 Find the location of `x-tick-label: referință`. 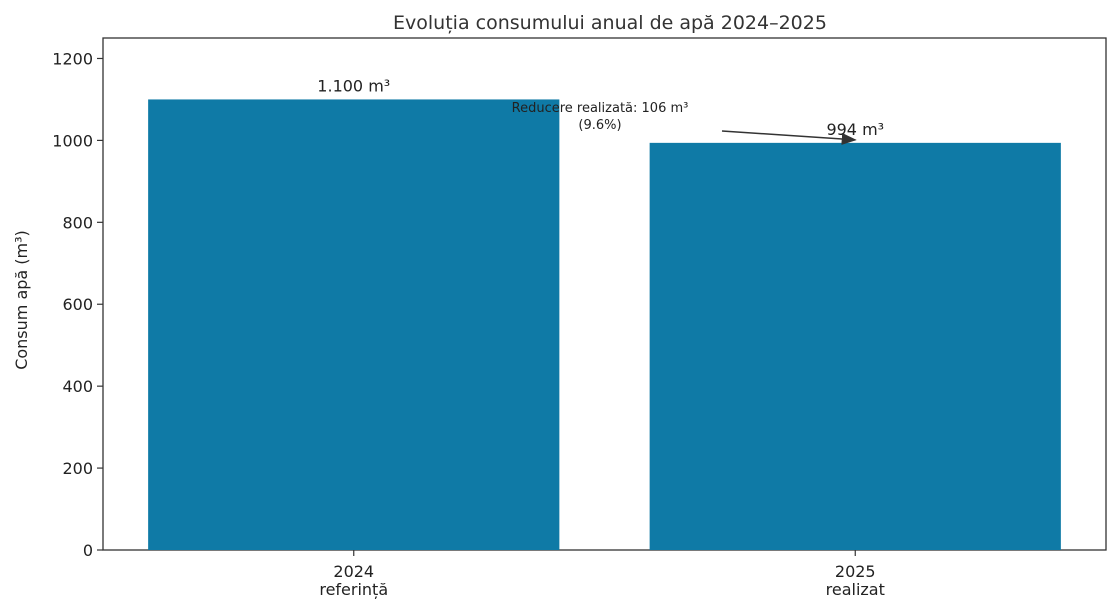

x-tick-label: referință is located at coordinates (353, 589).